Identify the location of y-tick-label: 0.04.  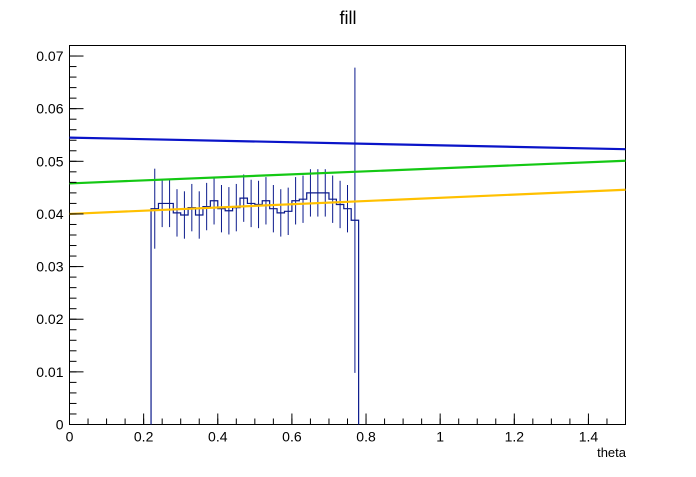
(49, 214).